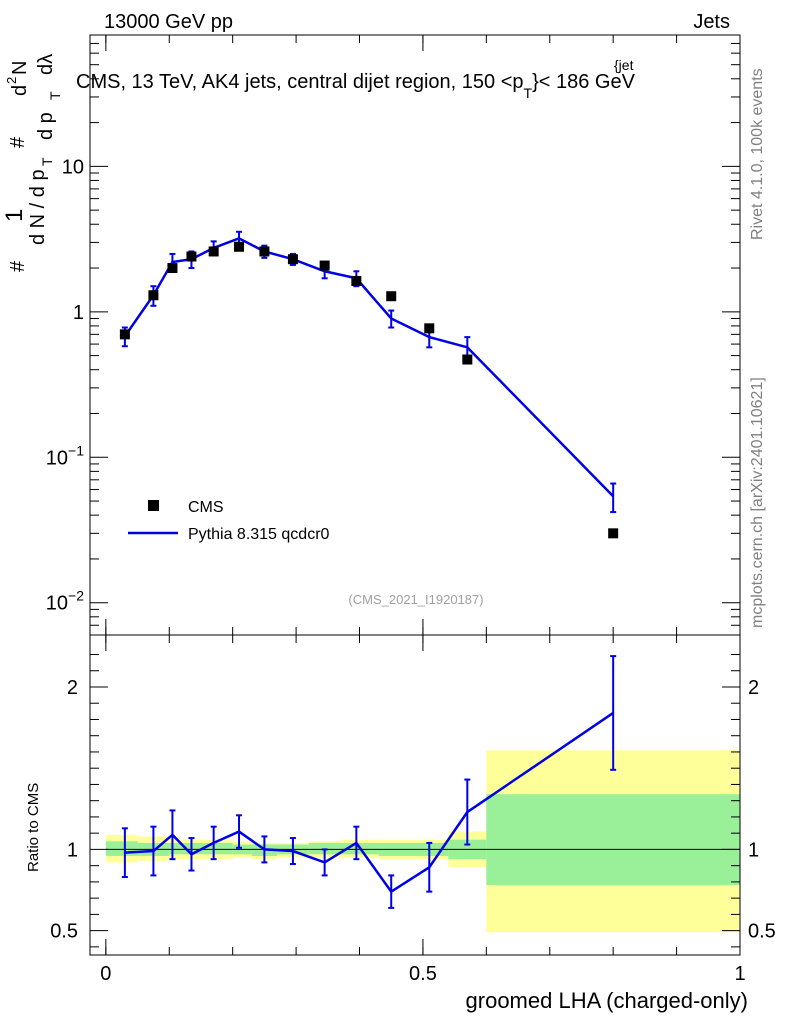  What do you see at coordinates (739, 974) in the screenshot?
I see `x-tick-label: 1` at bounding box center [739, 974].